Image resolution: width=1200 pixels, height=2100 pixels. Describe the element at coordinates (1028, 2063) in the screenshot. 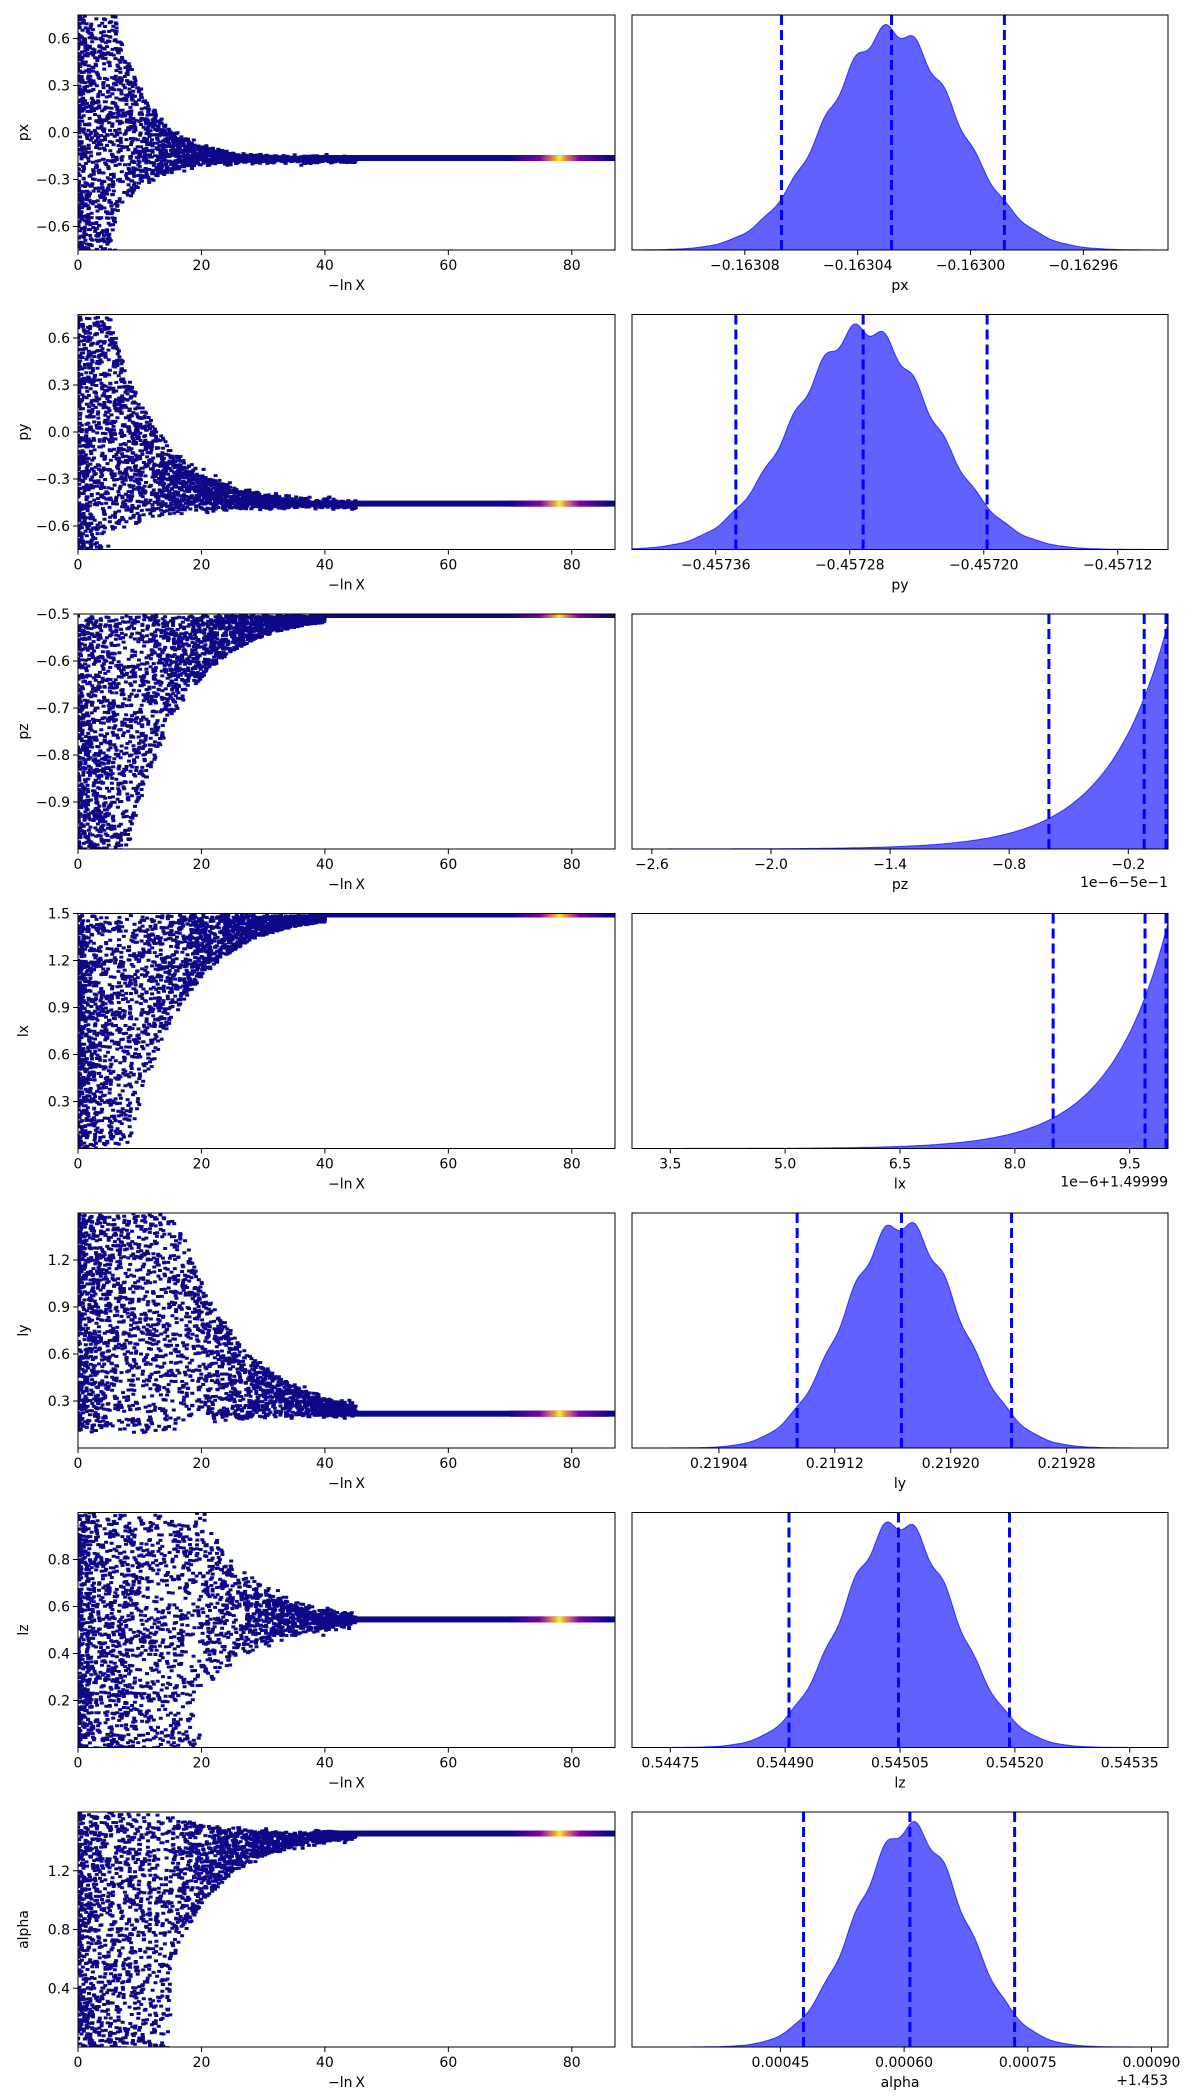

I see `posterior-xtick-label: 0.00075` at that location.